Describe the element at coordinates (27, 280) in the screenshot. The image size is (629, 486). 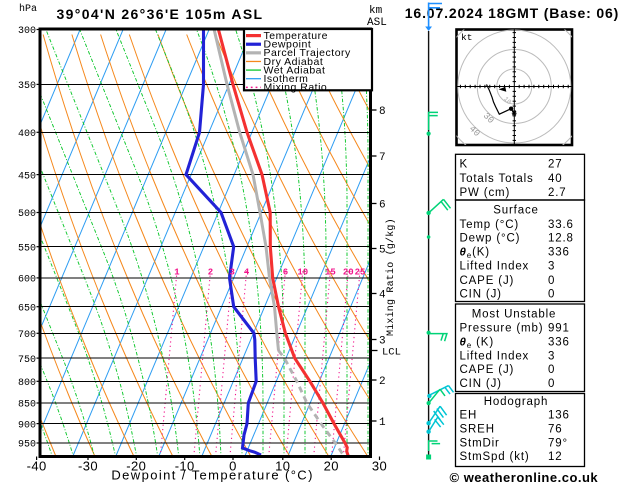
I see `svg-text: 600` at that location.